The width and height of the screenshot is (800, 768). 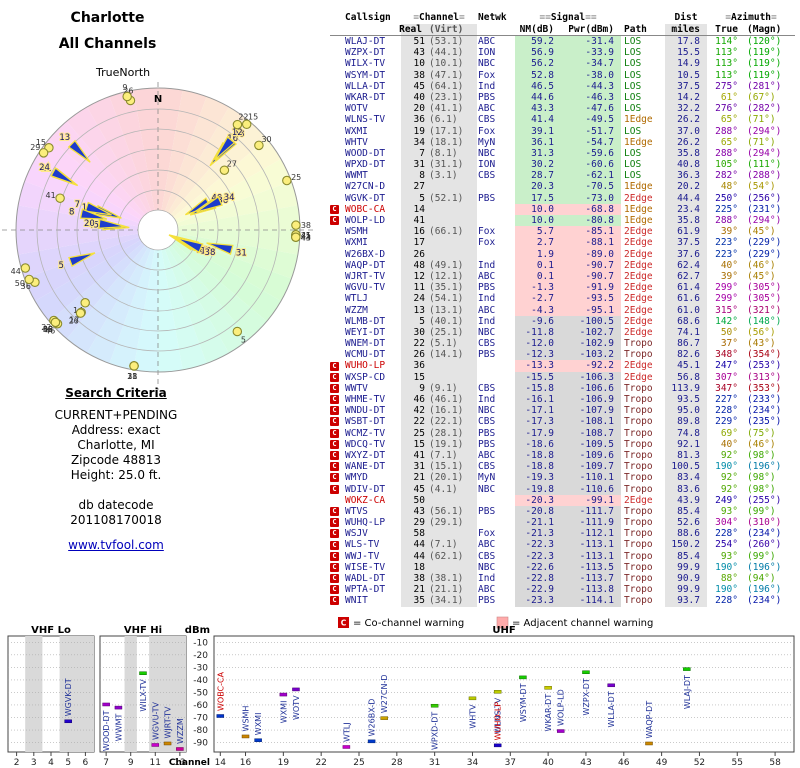 What do you see at coordinates (638, 489) in the screenshot?
I see `cell-path: Tropo` at bounding box center [638, 489].